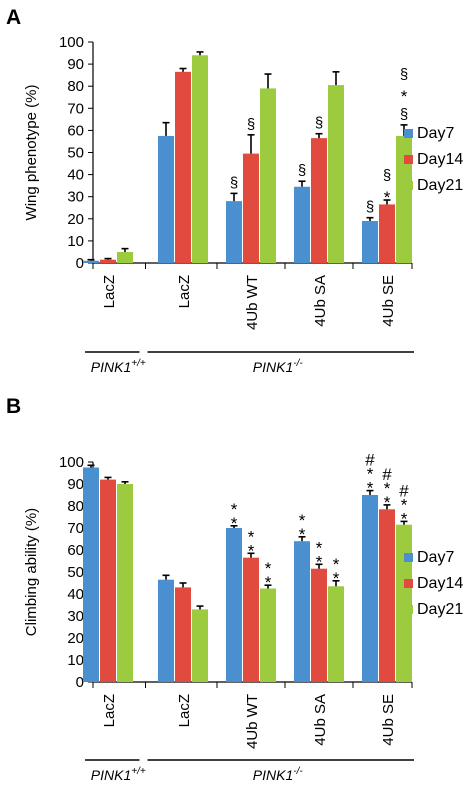  What do you see at coordinates (31, 572) in the screenshot?
I see `y-axis-title: Climbing ability (%)` at bounding box center [31, 572].